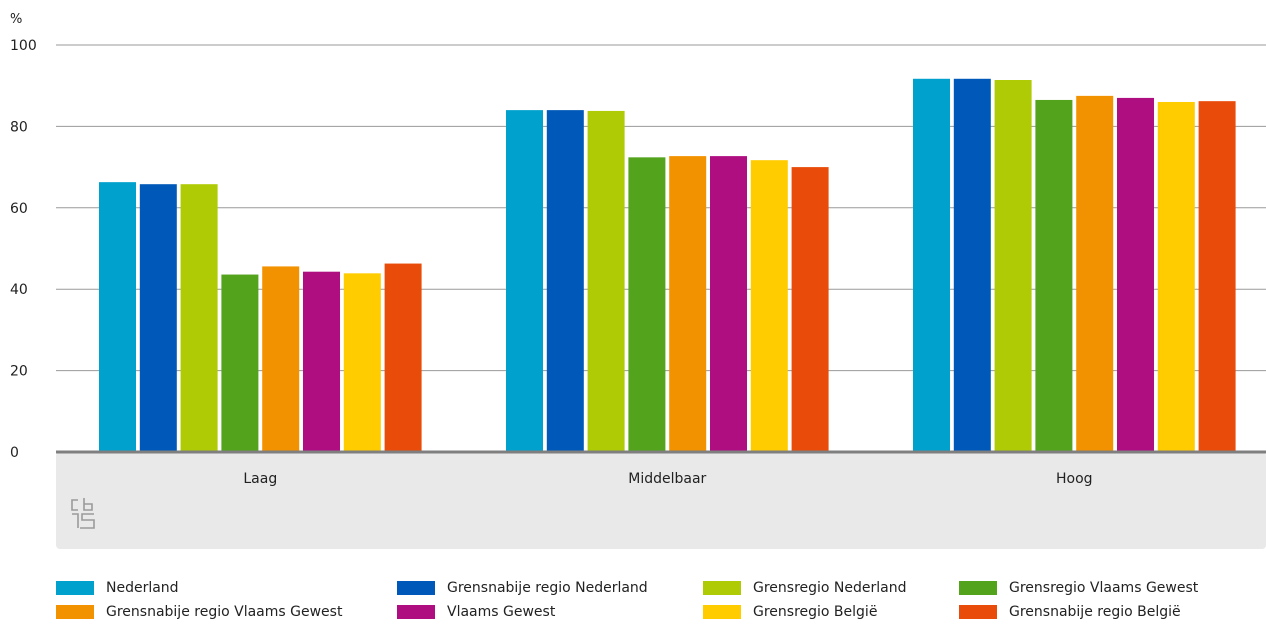  What do you see at coordinates (1074, 479) in the screenshot?
I see `category-label: Hoog` at bounding box center [1074, 479].